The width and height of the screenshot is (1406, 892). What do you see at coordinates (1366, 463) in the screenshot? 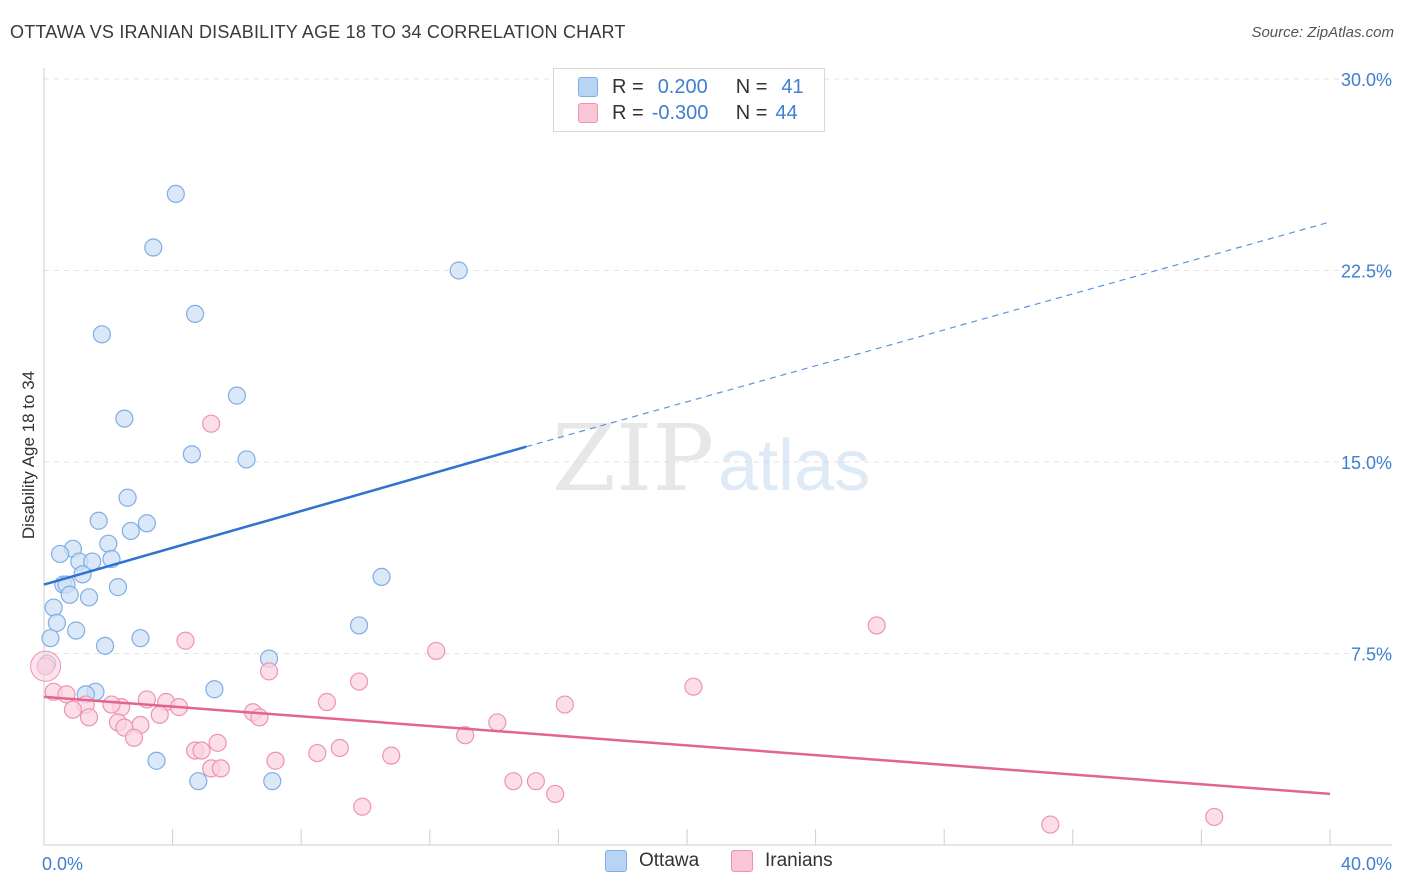
I see `y-tick-label: 15.0%` at bounding box center [1366, 463].